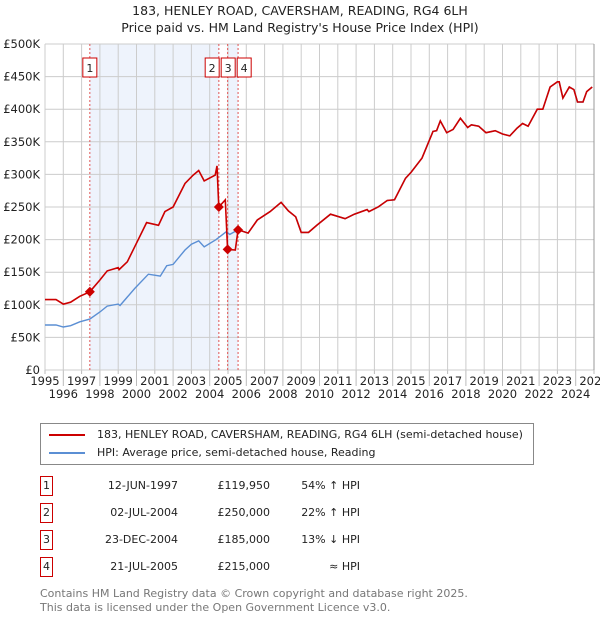  I want to click on legend-swatch-blue, so click(67, 453).